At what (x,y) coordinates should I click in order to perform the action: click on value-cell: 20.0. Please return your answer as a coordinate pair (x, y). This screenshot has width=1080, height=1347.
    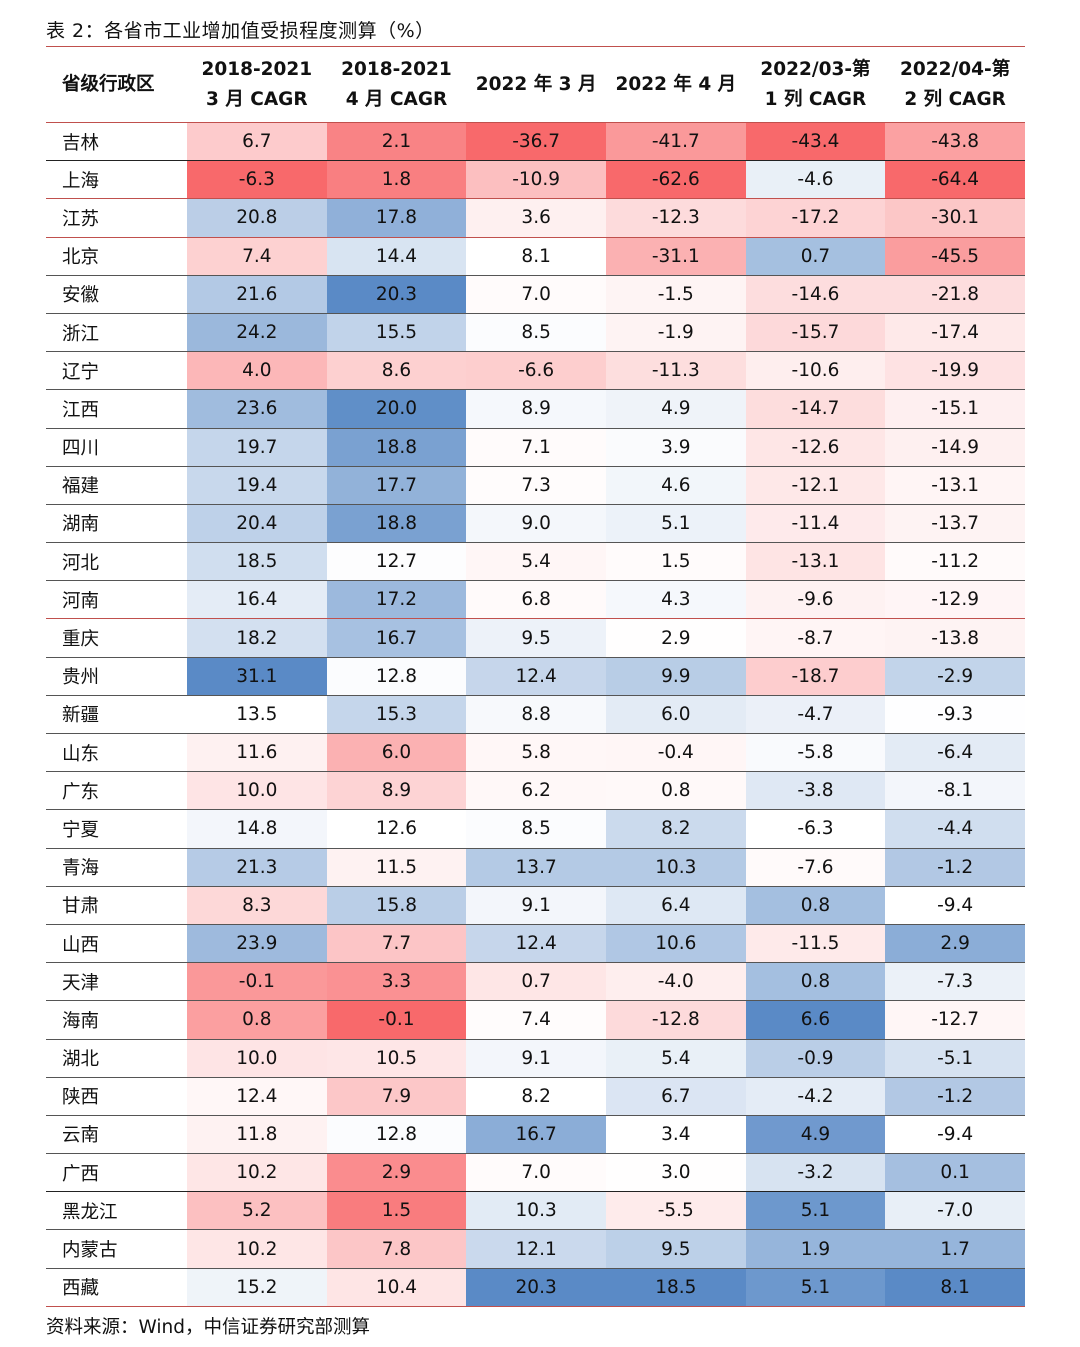
    Looking at the image, I should click on (396, 409).